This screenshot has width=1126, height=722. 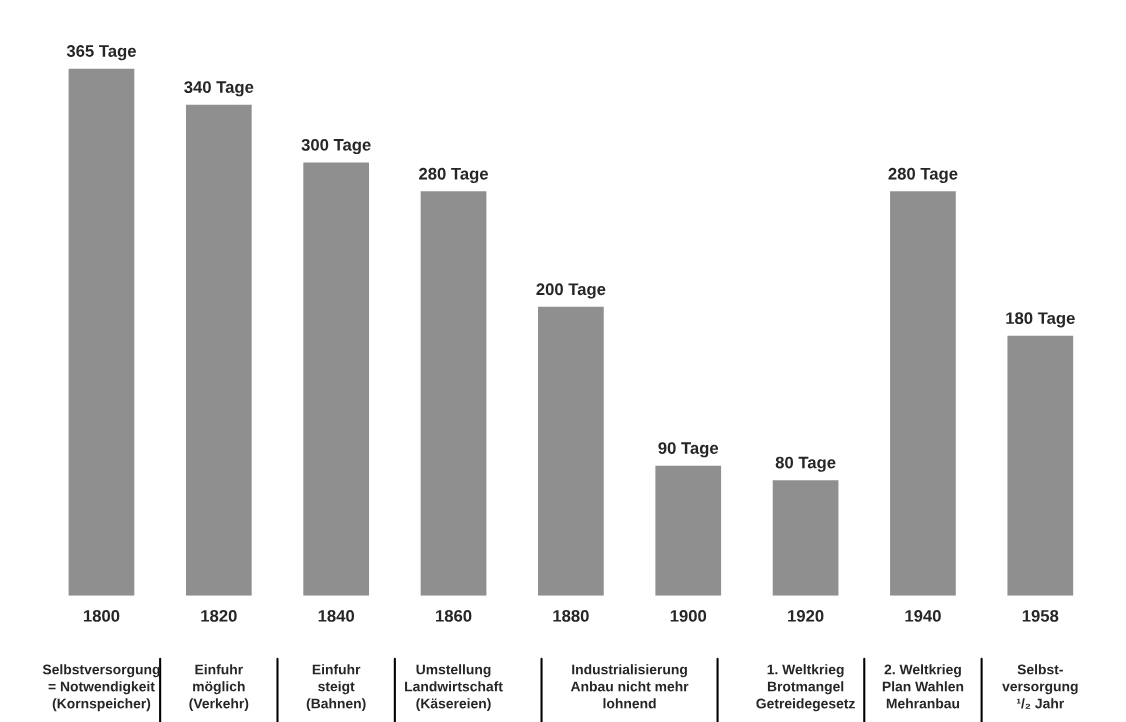 What do you see at coordinates (1040, 615) in the screenshot?
I see `x-tick-label: 1958` at bounding box center [1040, 615].